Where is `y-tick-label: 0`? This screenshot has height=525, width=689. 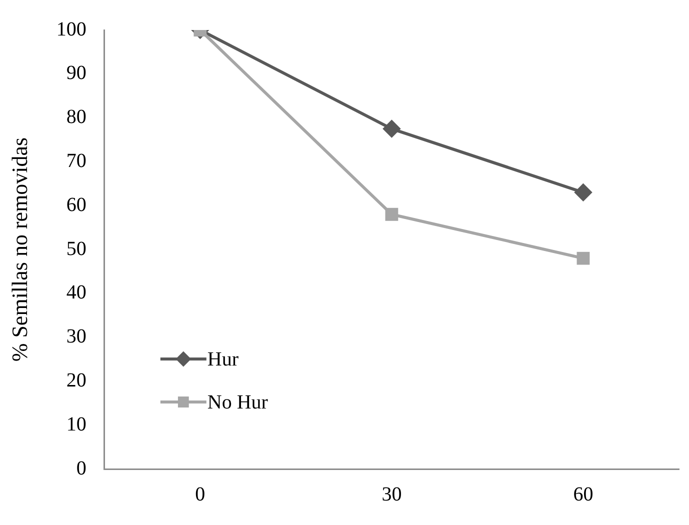 y-tick-label: 0 is located at coordinates (81, 468).